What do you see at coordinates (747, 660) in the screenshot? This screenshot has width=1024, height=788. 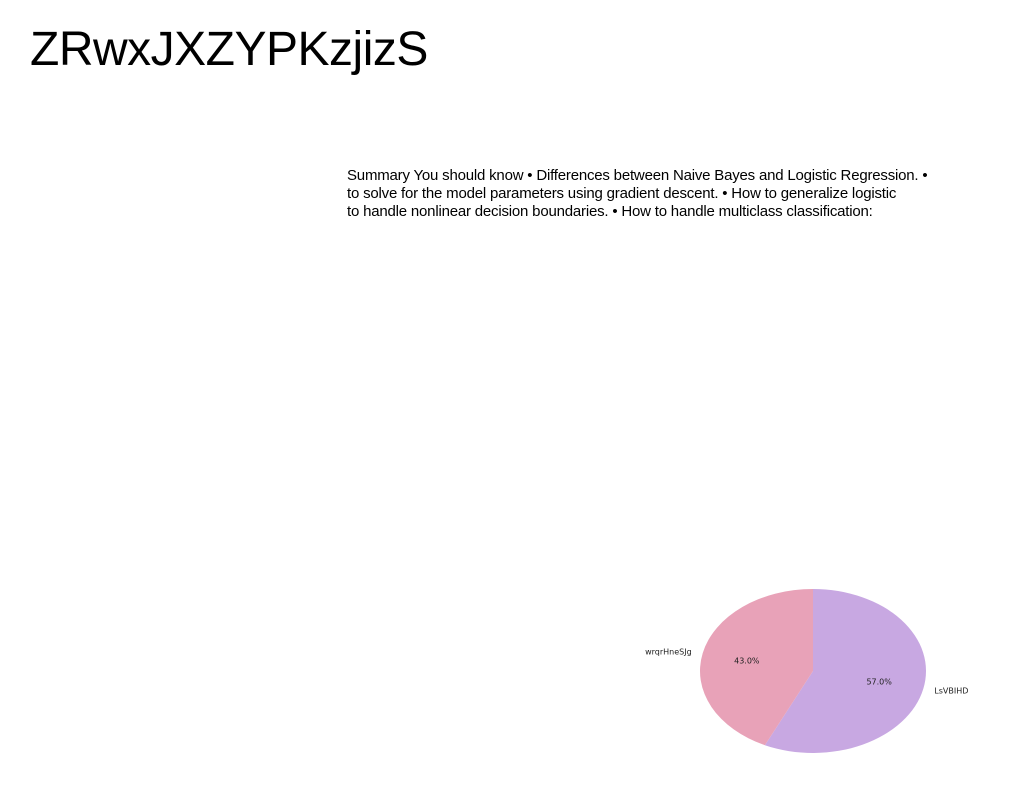 I see `pie-percent-label: 43.0%` at bounding box center [747, 660].